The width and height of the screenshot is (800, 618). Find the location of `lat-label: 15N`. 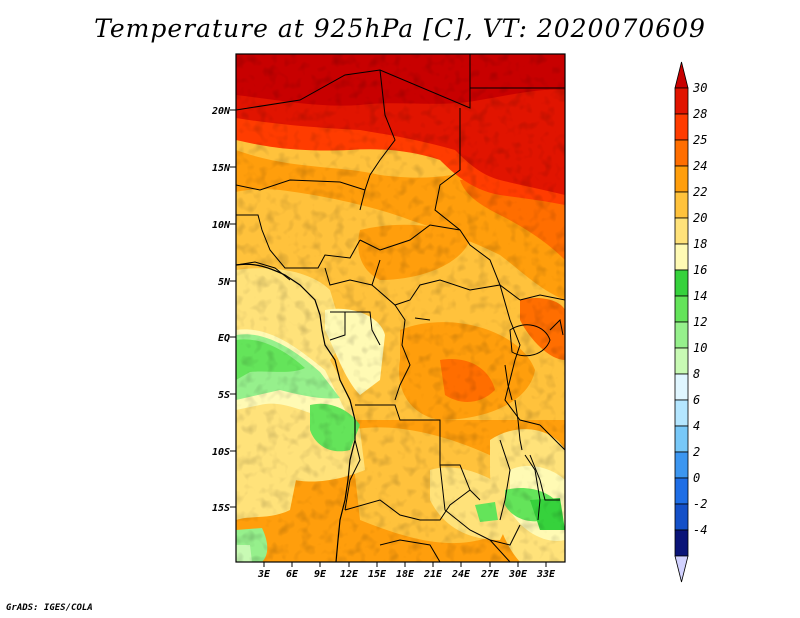

lat-label: 15N is located at coordinates (221, 168).